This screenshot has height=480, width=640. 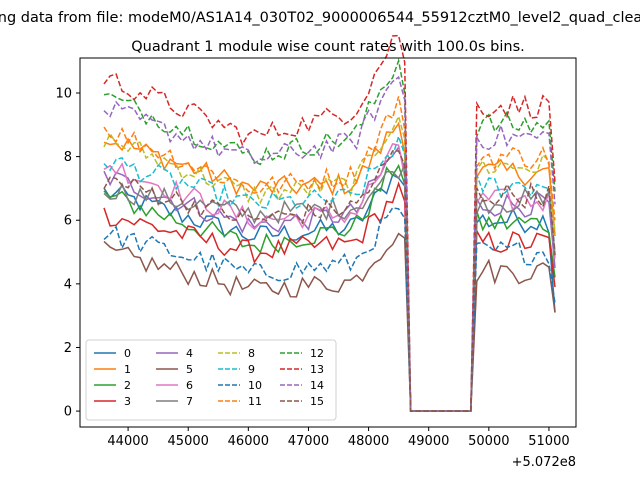 I want to click on legend-label: 13, so click(x=317, y=369).